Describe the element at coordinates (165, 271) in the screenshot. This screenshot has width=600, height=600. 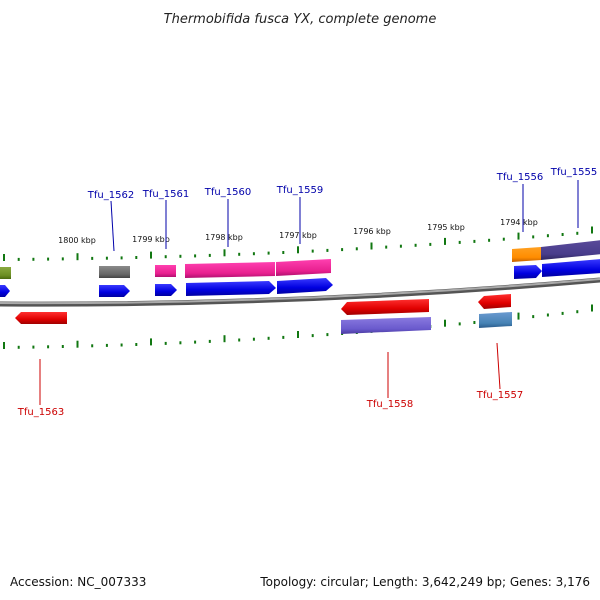
I see `feature-pink-small` at that location.